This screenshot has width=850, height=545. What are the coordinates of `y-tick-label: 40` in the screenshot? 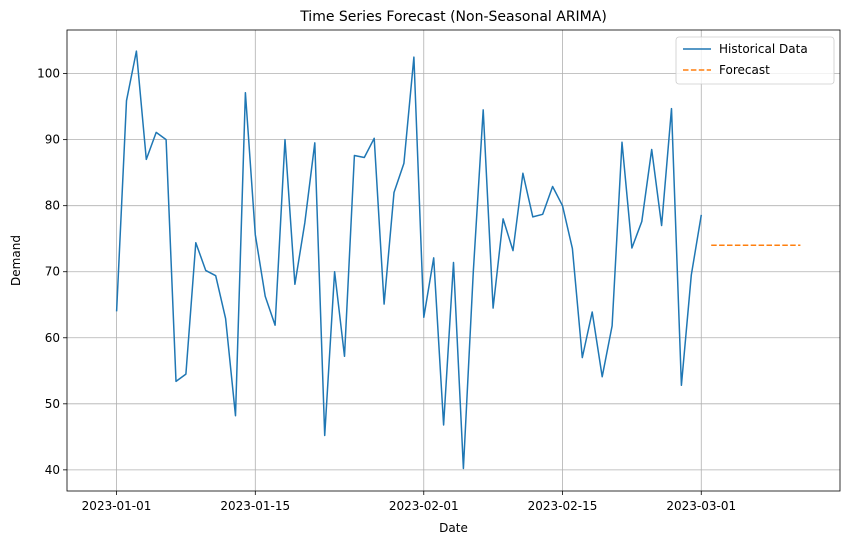 It's located at (52, 470).